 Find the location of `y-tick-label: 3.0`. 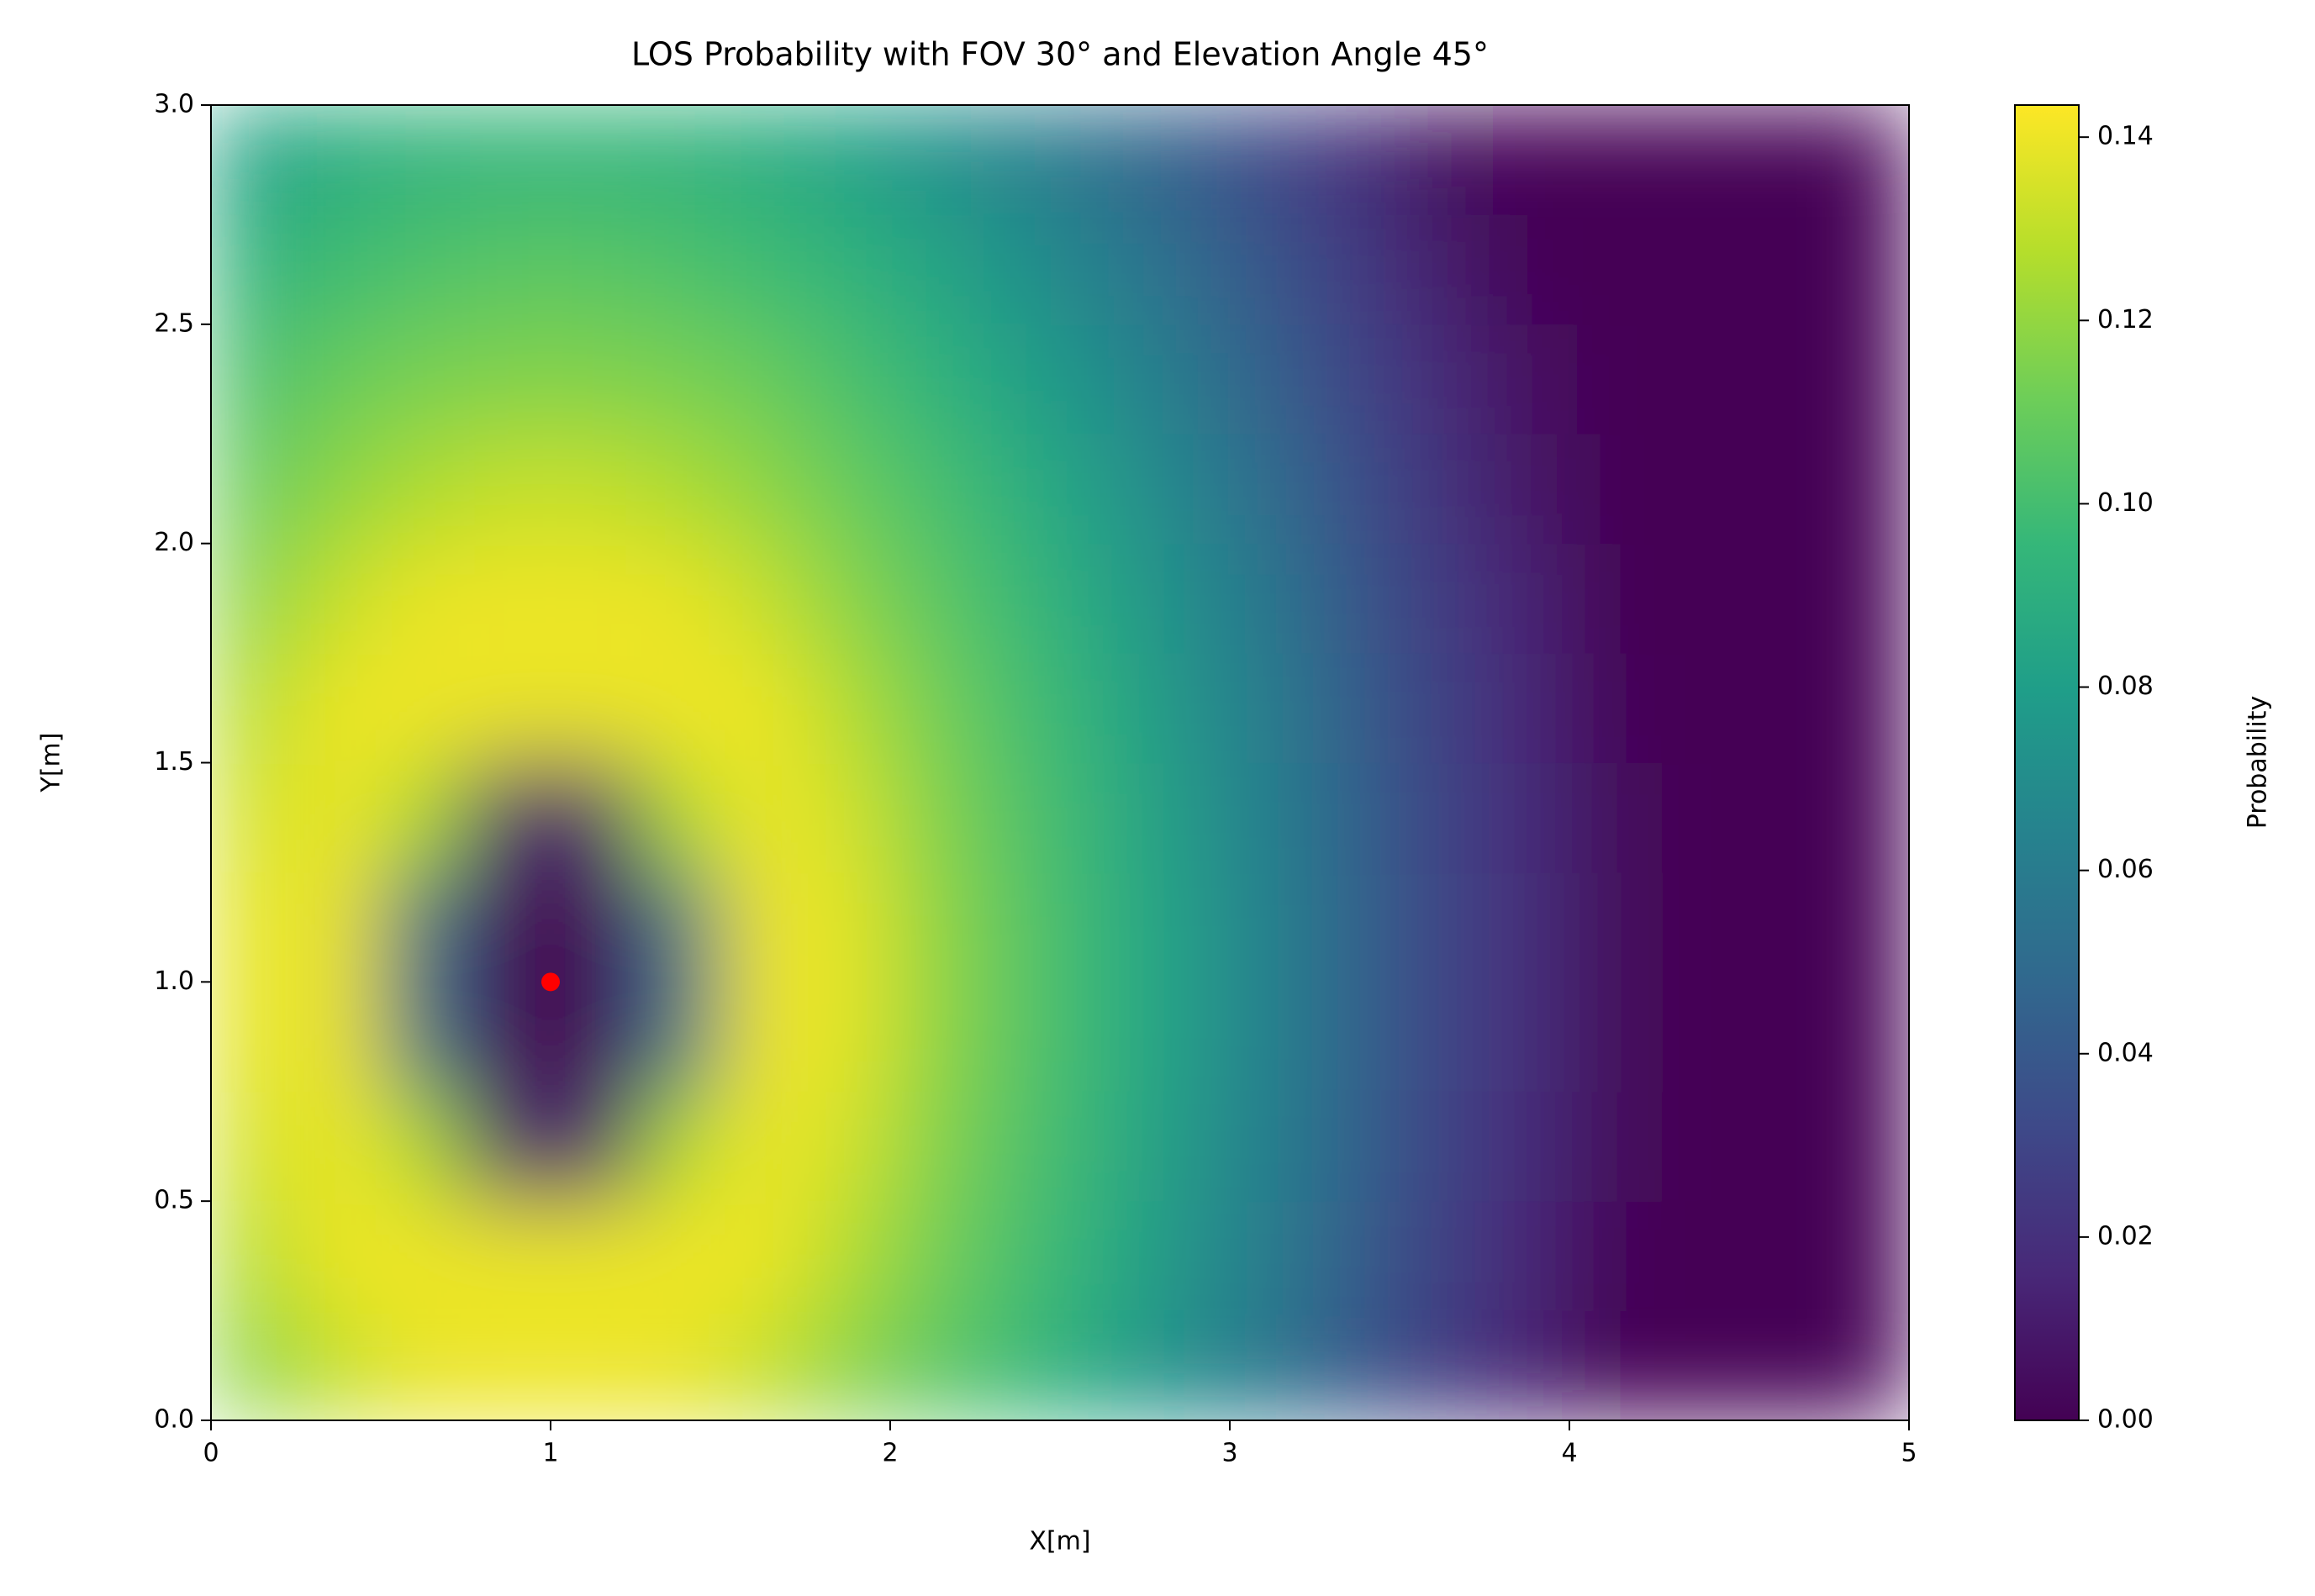

y-tick-label: 3.0 is located at coordinates (174, 104).